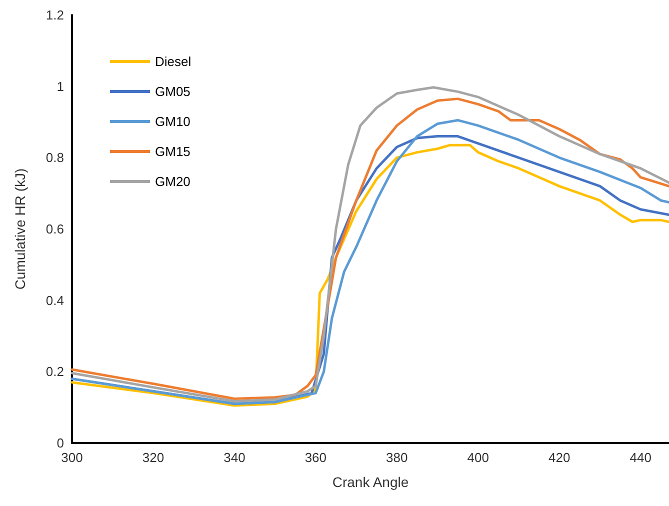 The image size is (669, 506). What do you see at coordinates (60, 86) in the screenshot?
I see `y-tick-label: 1` at bounding box center [60, 86].